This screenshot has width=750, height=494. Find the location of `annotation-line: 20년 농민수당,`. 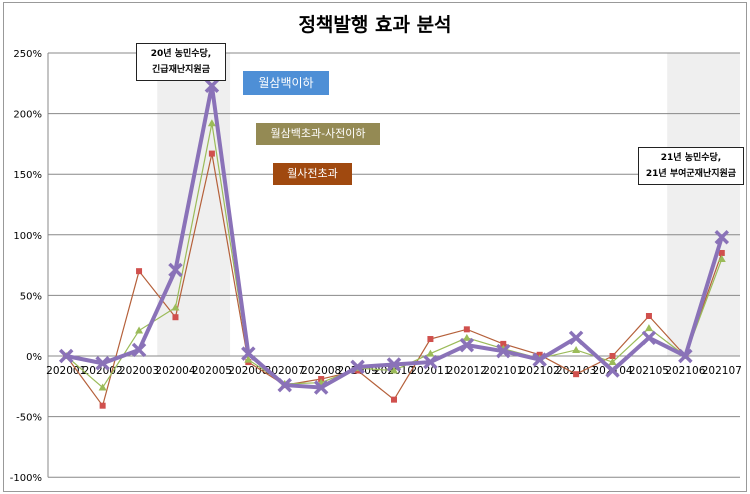

annotation-line: 20년 농민수당, is located at coordinates (181, 54).